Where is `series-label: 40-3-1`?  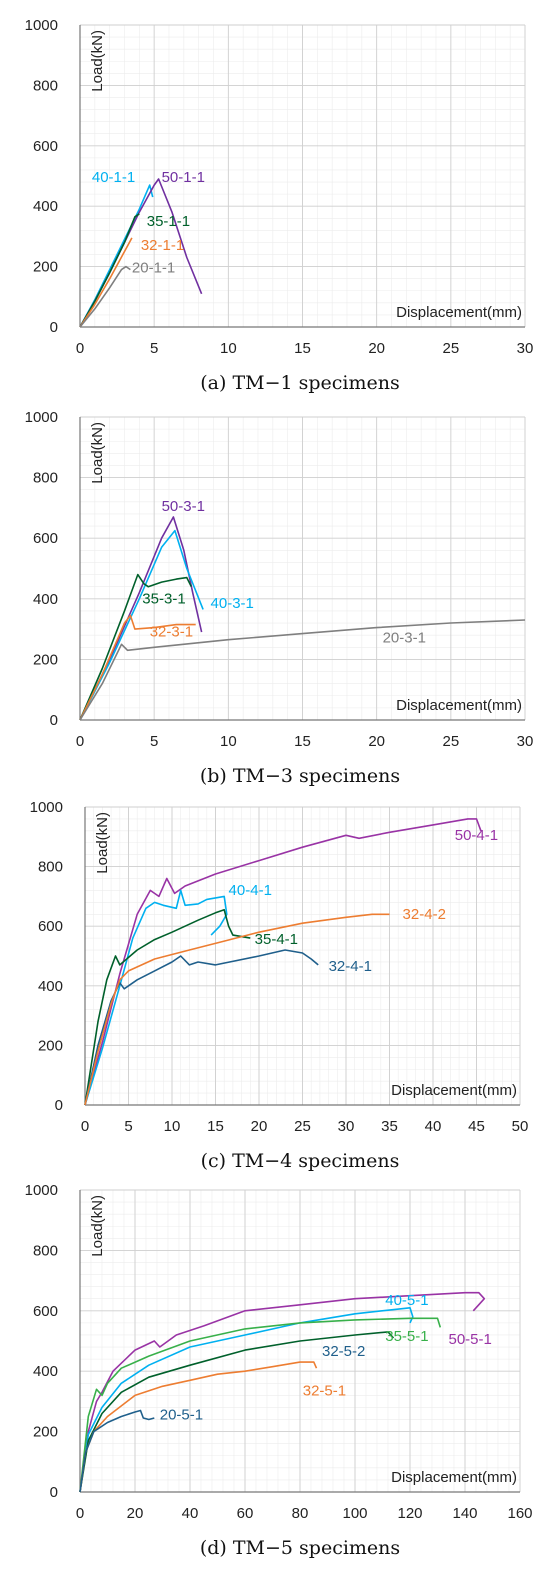 series-label: 40-3-1 is located at coordinates (232, 603).